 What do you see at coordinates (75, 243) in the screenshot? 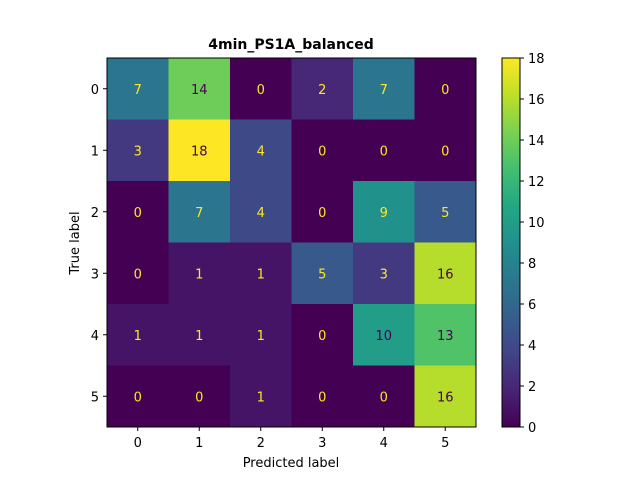
I see `y-axis-label: True label` at bounding box center [75, 243].